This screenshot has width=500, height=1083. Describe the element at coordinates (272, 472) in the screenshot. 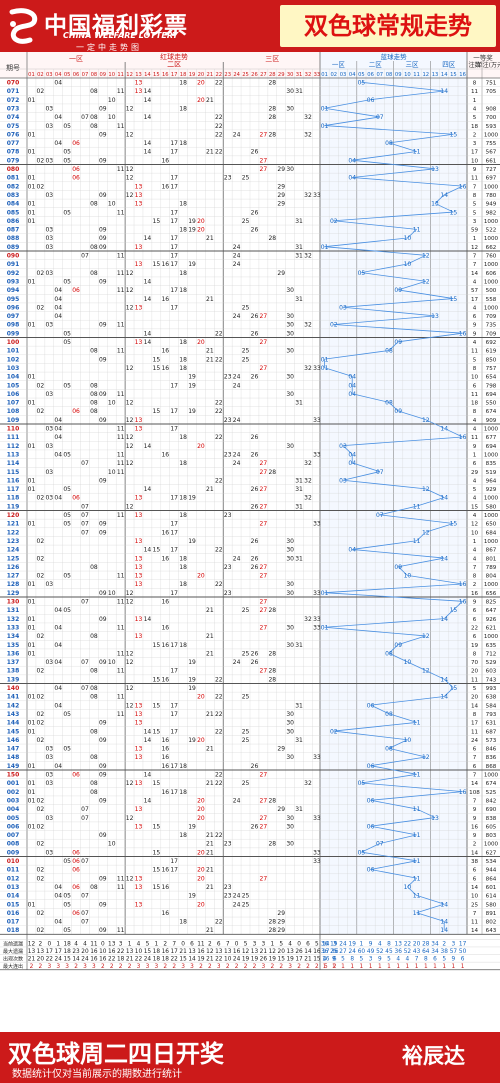

I see `red-ball: 28` at that location.